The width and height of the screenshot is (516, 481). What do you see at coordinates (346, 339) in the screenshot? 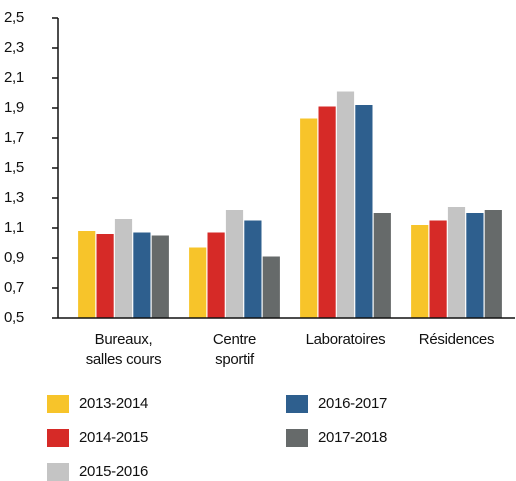
I see `x-tick-label: Laboratoires` at bounding box center [346, 339].